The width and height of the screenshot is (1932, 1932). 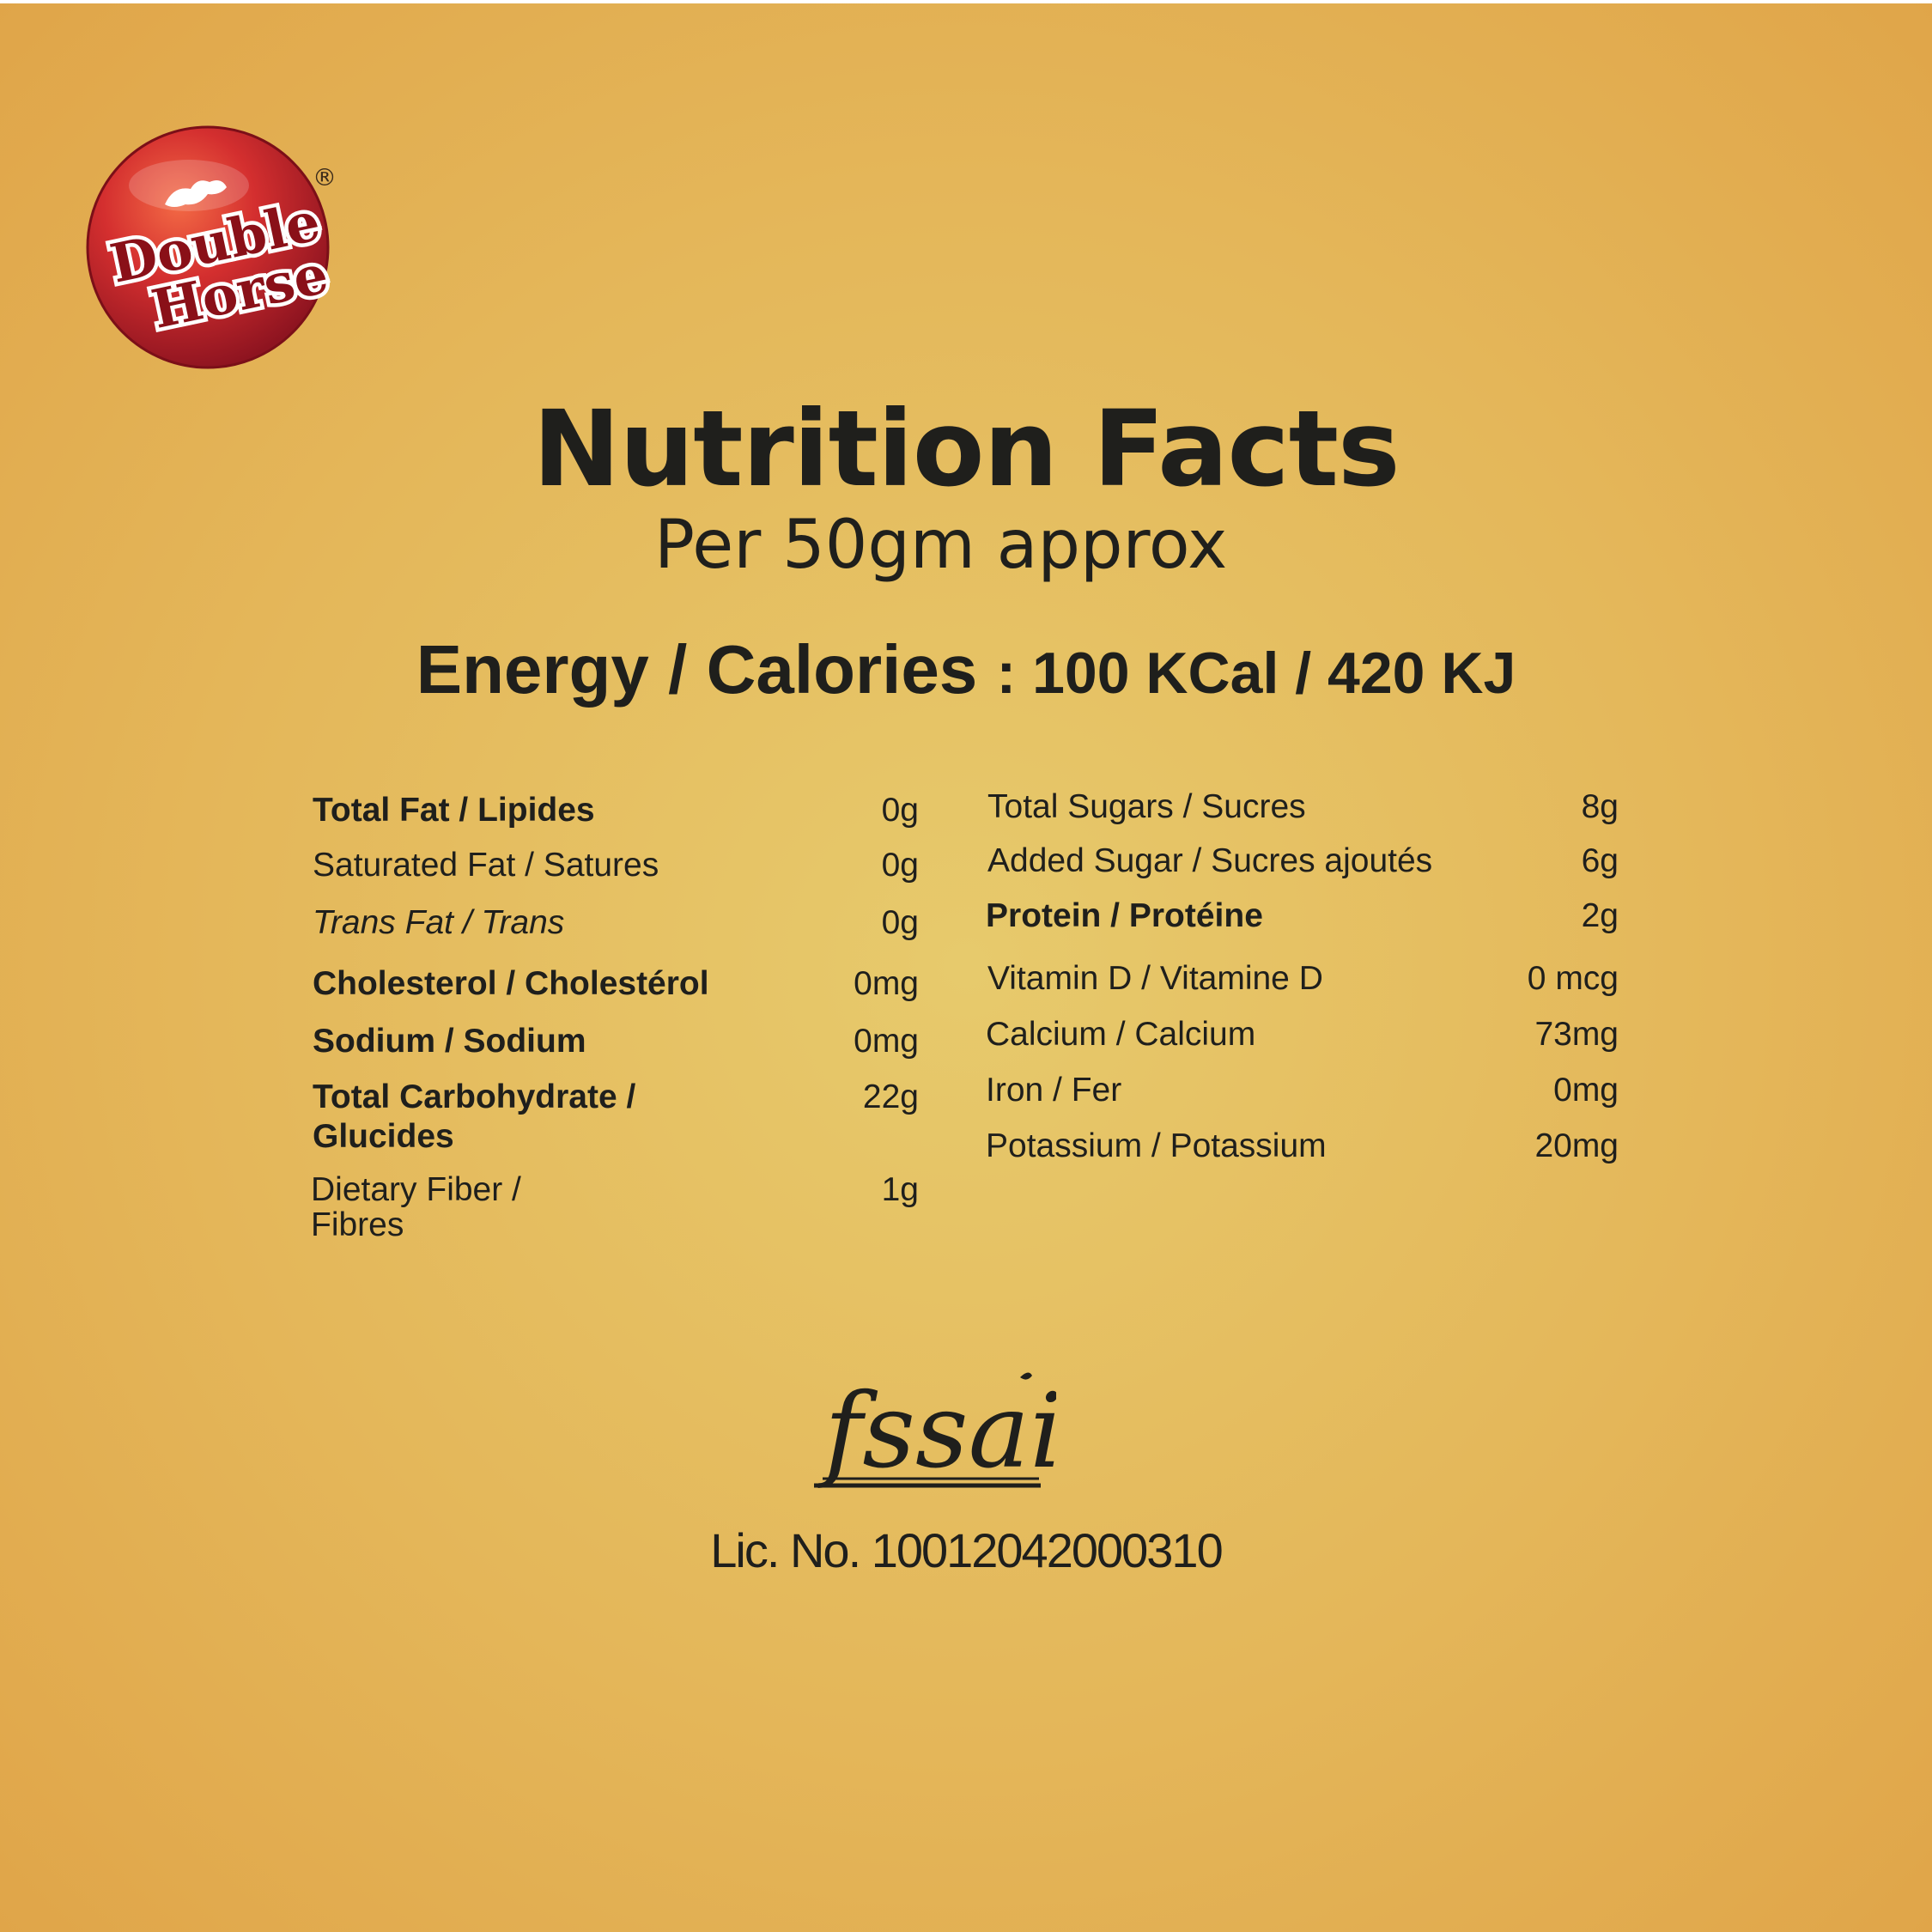 I want to click on nutrient-label: Protein / Protéine, so click(x=1124, y=915).